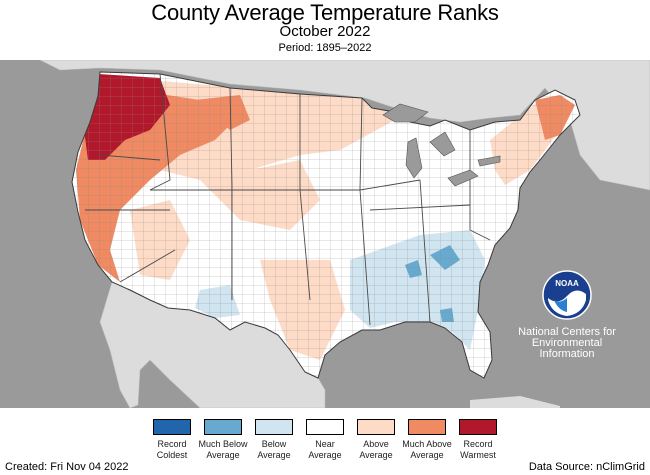 Image resolution: width=650 pixels, height=475 pixels. Describe the element at coordinates (325, 31) in the screenshot. I see `map-subtitle: October 2022` at that location.